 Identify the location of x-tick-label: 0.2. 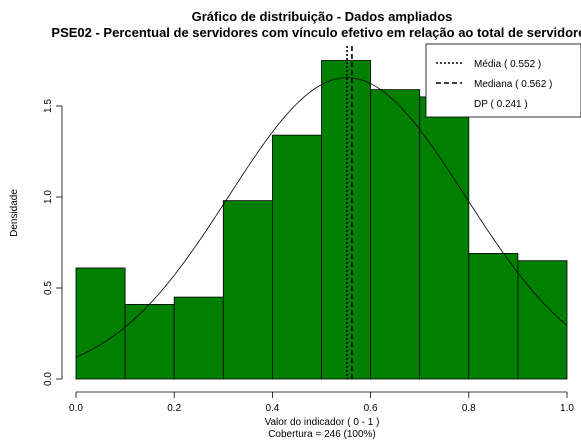
(174, 408).